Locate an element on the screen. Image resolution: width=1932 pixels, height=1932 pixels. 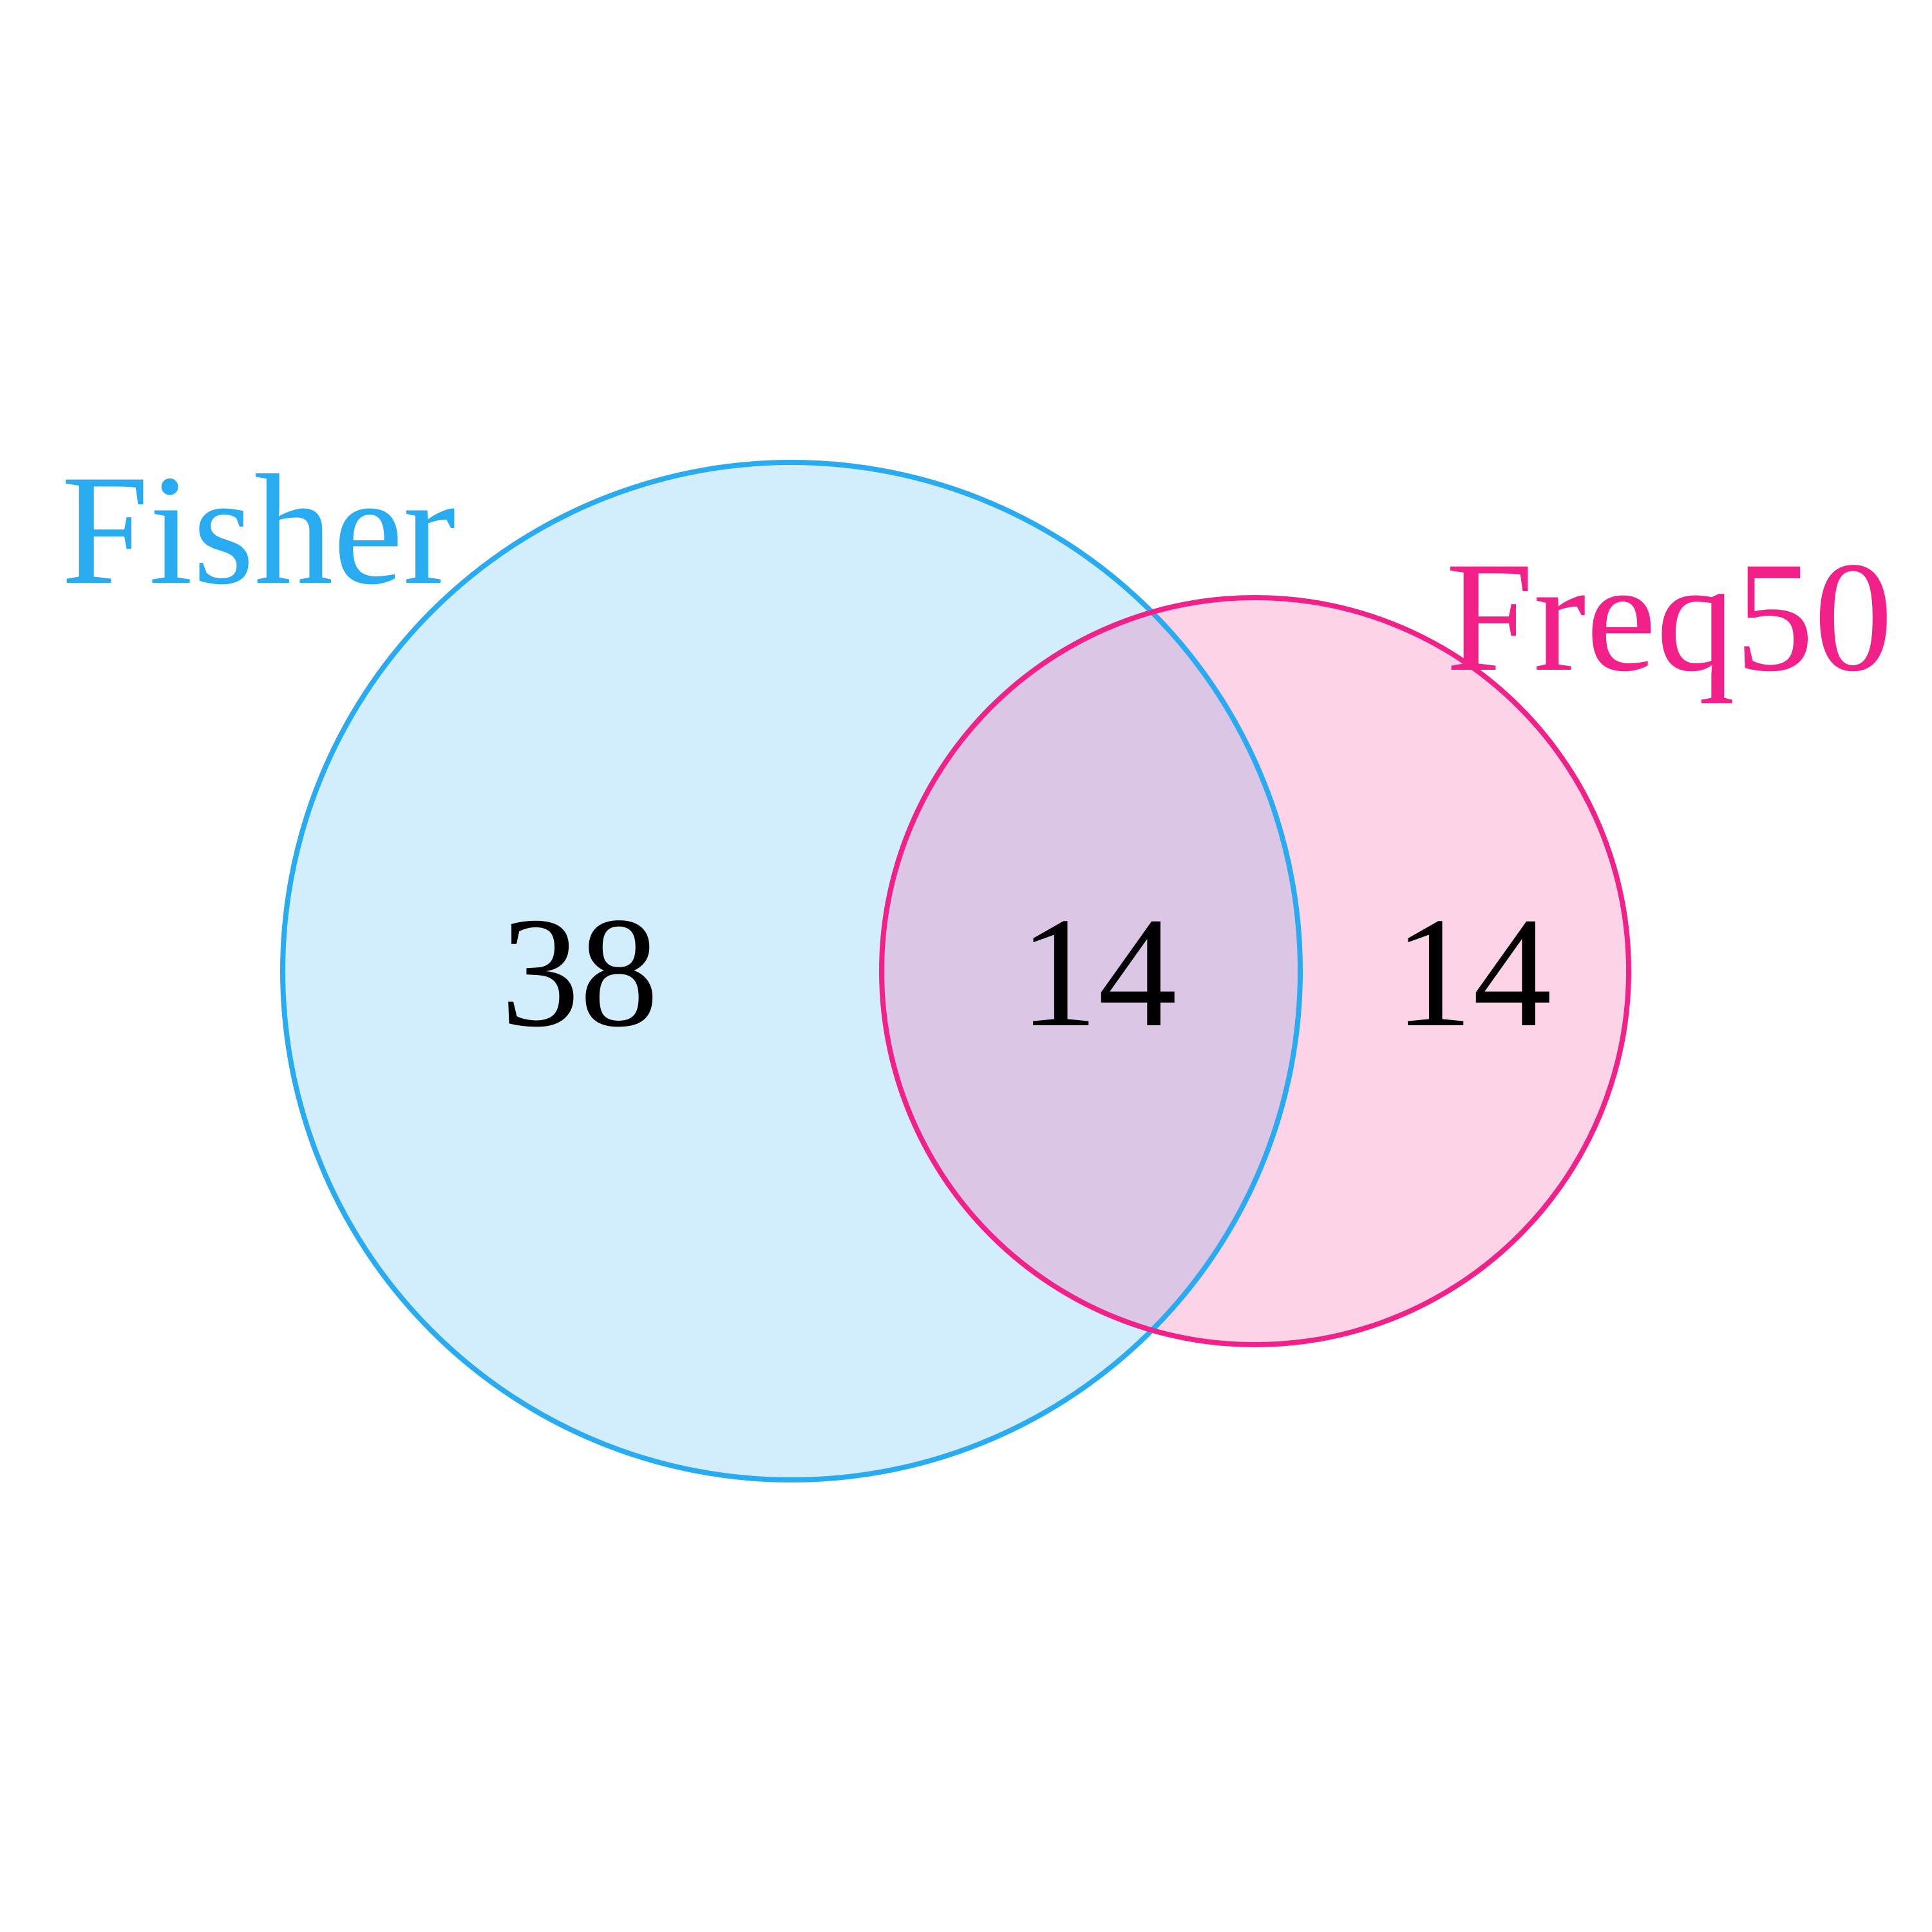
freq50-only-count: 14 is located at coordinates (1473, 972).